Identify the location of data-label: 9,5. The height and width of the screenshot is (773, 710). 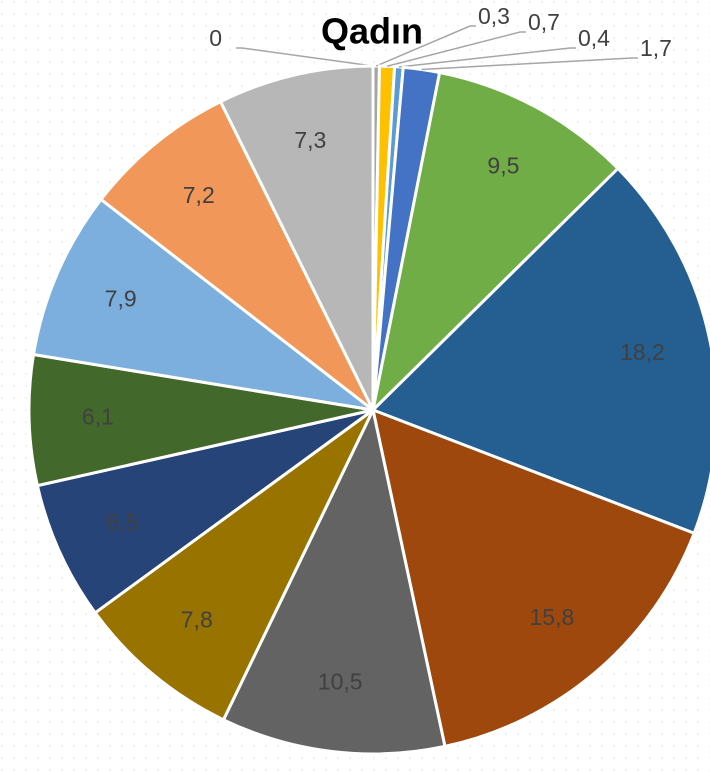
(503, 166).